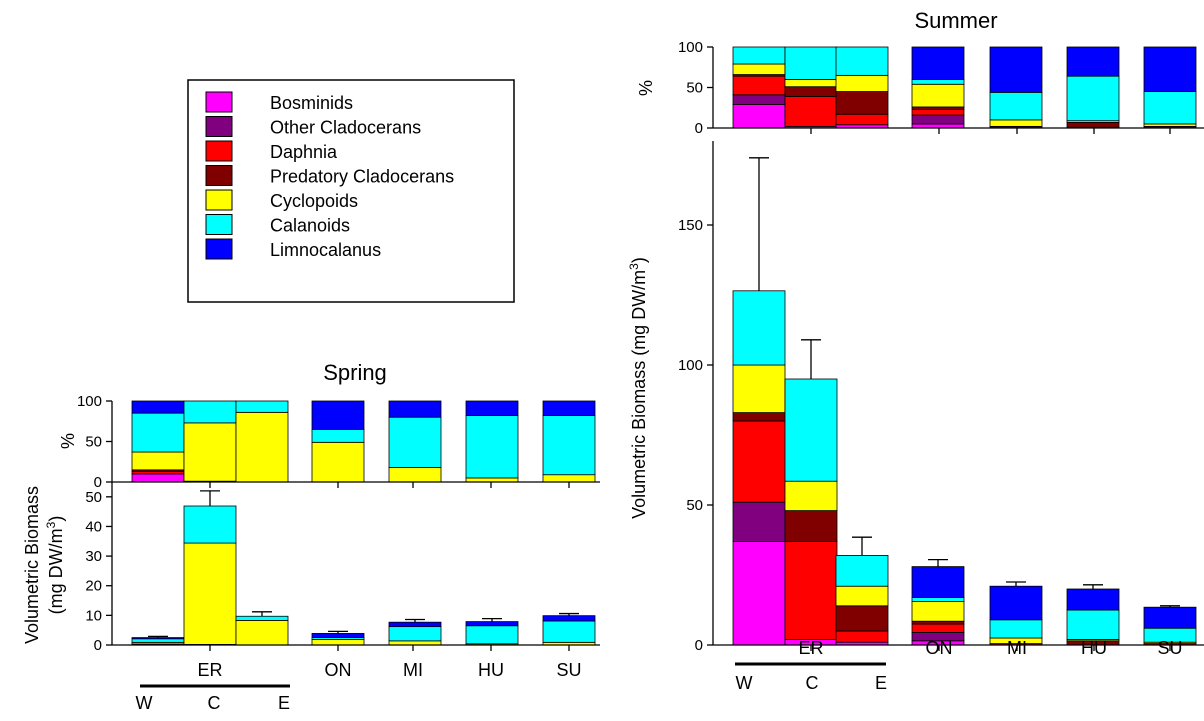 This screenshot has height=721, width=1204. Describe the element at coordinates (955, 20) in the screenshot. I see `summer-title: Summer` at that location.